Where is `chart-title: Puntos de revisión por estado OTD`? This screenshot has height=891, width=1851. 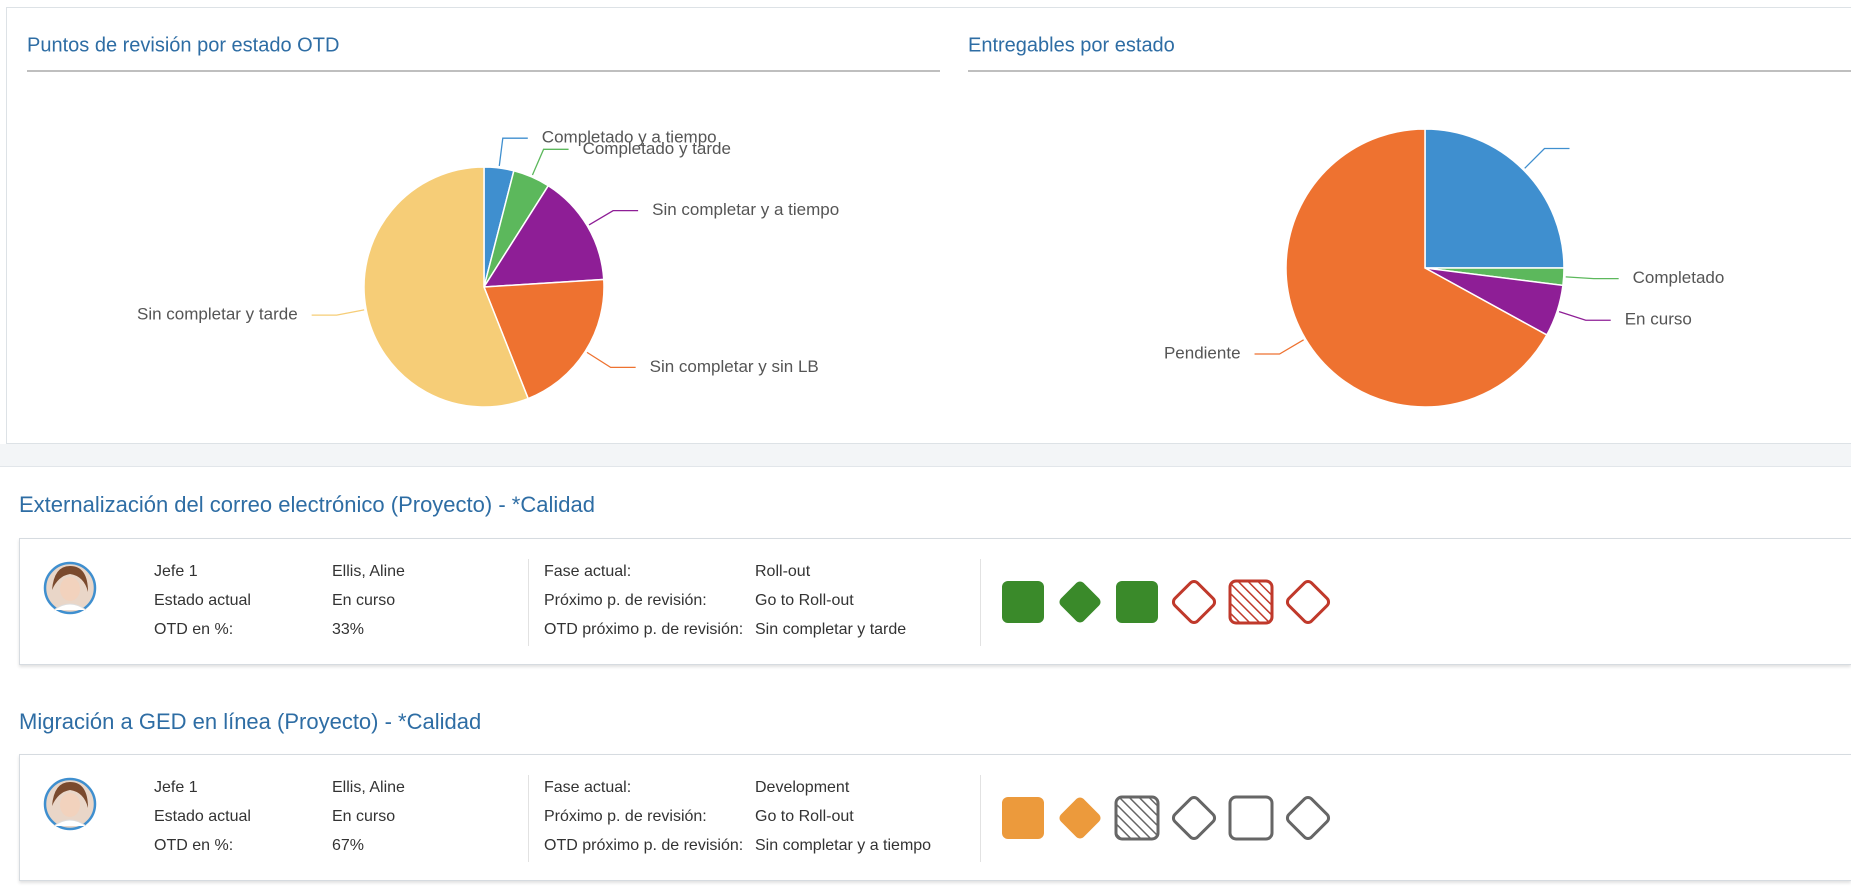 chart-title: Puntos de revisión por estado OTD is located at coordinates (183, 45).